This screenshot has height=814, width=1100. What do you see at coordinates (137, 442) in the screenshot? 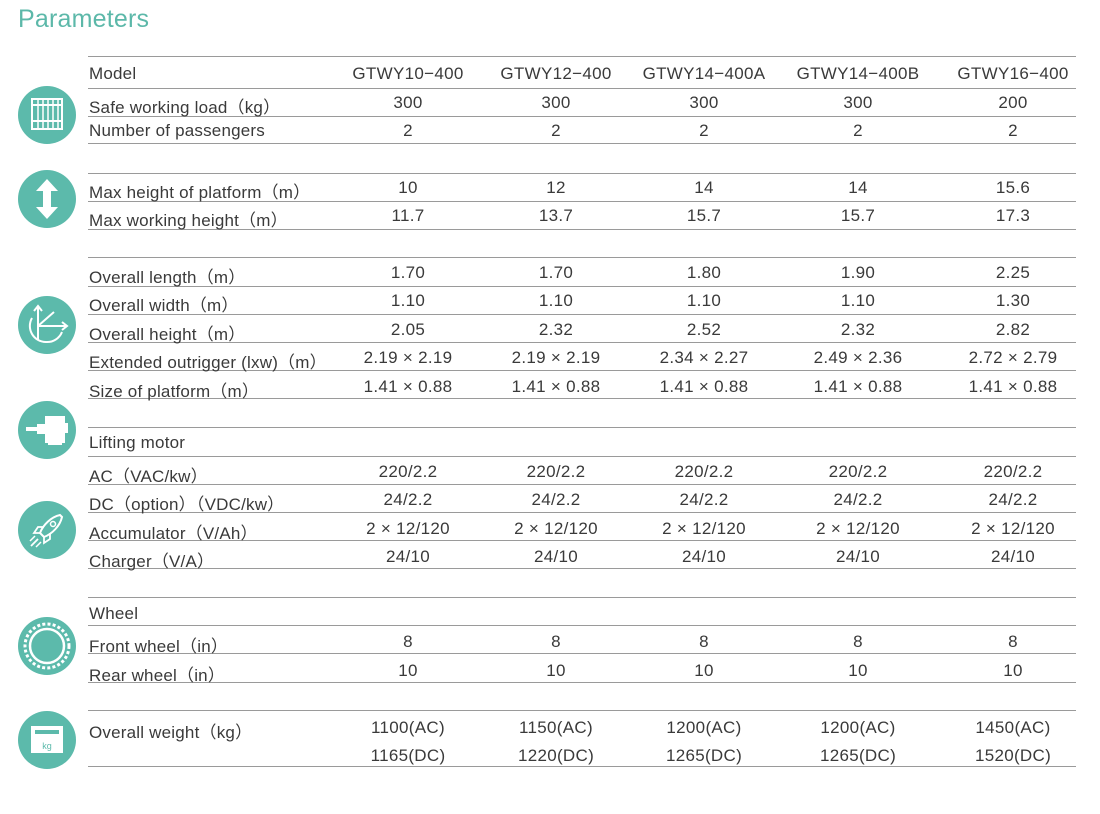
I see `row-label: Lifting motor` at bounding box center [137, 442].